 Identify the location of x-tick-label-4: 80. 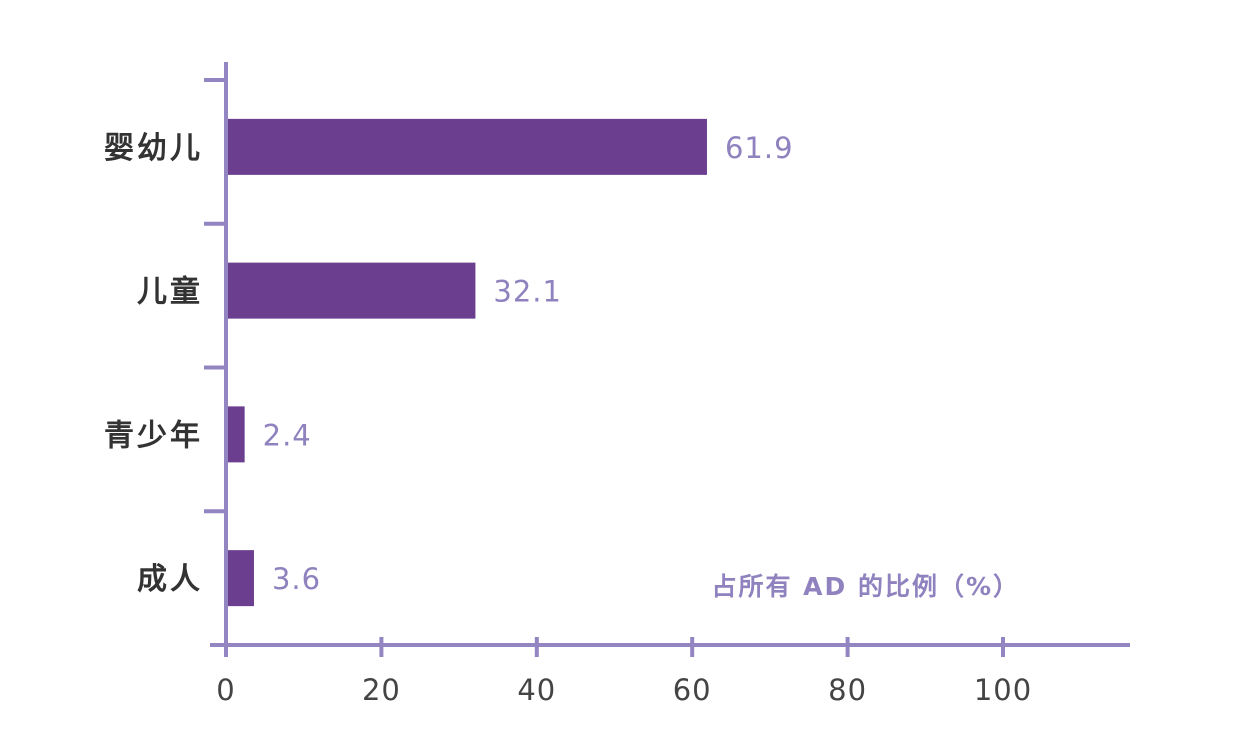
(847, 690).